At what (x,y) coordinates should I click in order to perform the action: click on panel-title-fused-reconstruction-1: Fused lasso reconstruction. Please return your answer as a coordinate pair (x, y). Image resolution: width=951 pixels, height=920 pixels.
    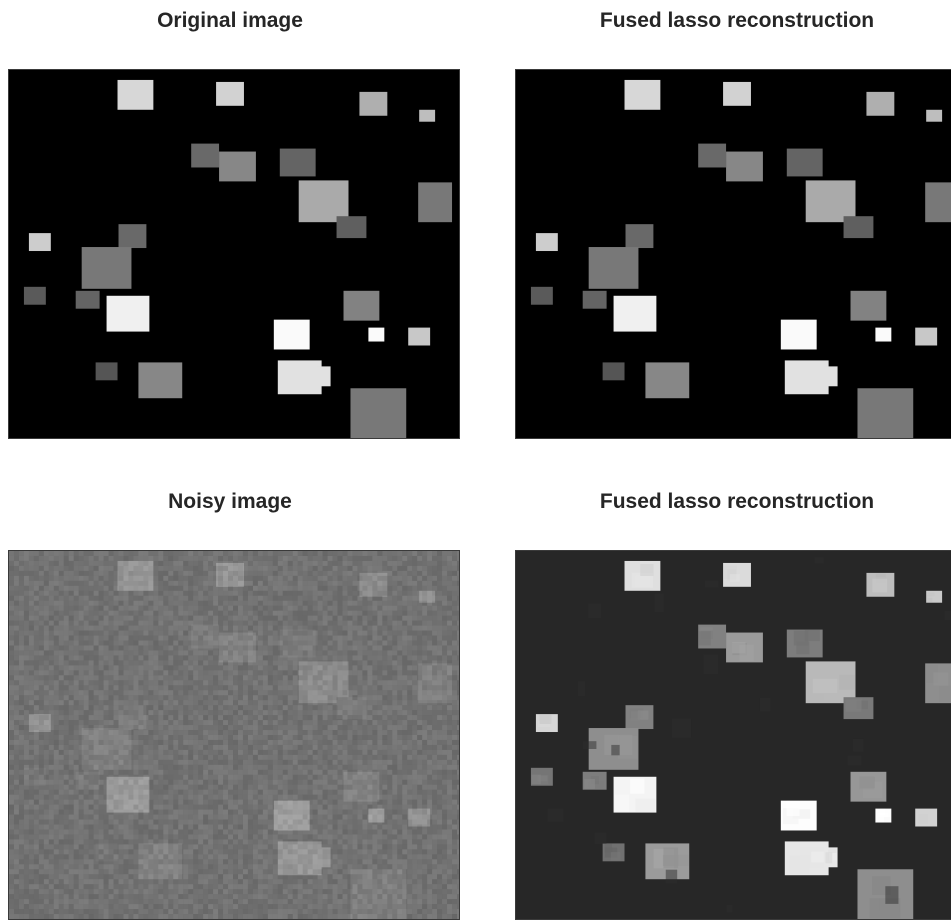
    Looking at the image, I should click on (737, 20).